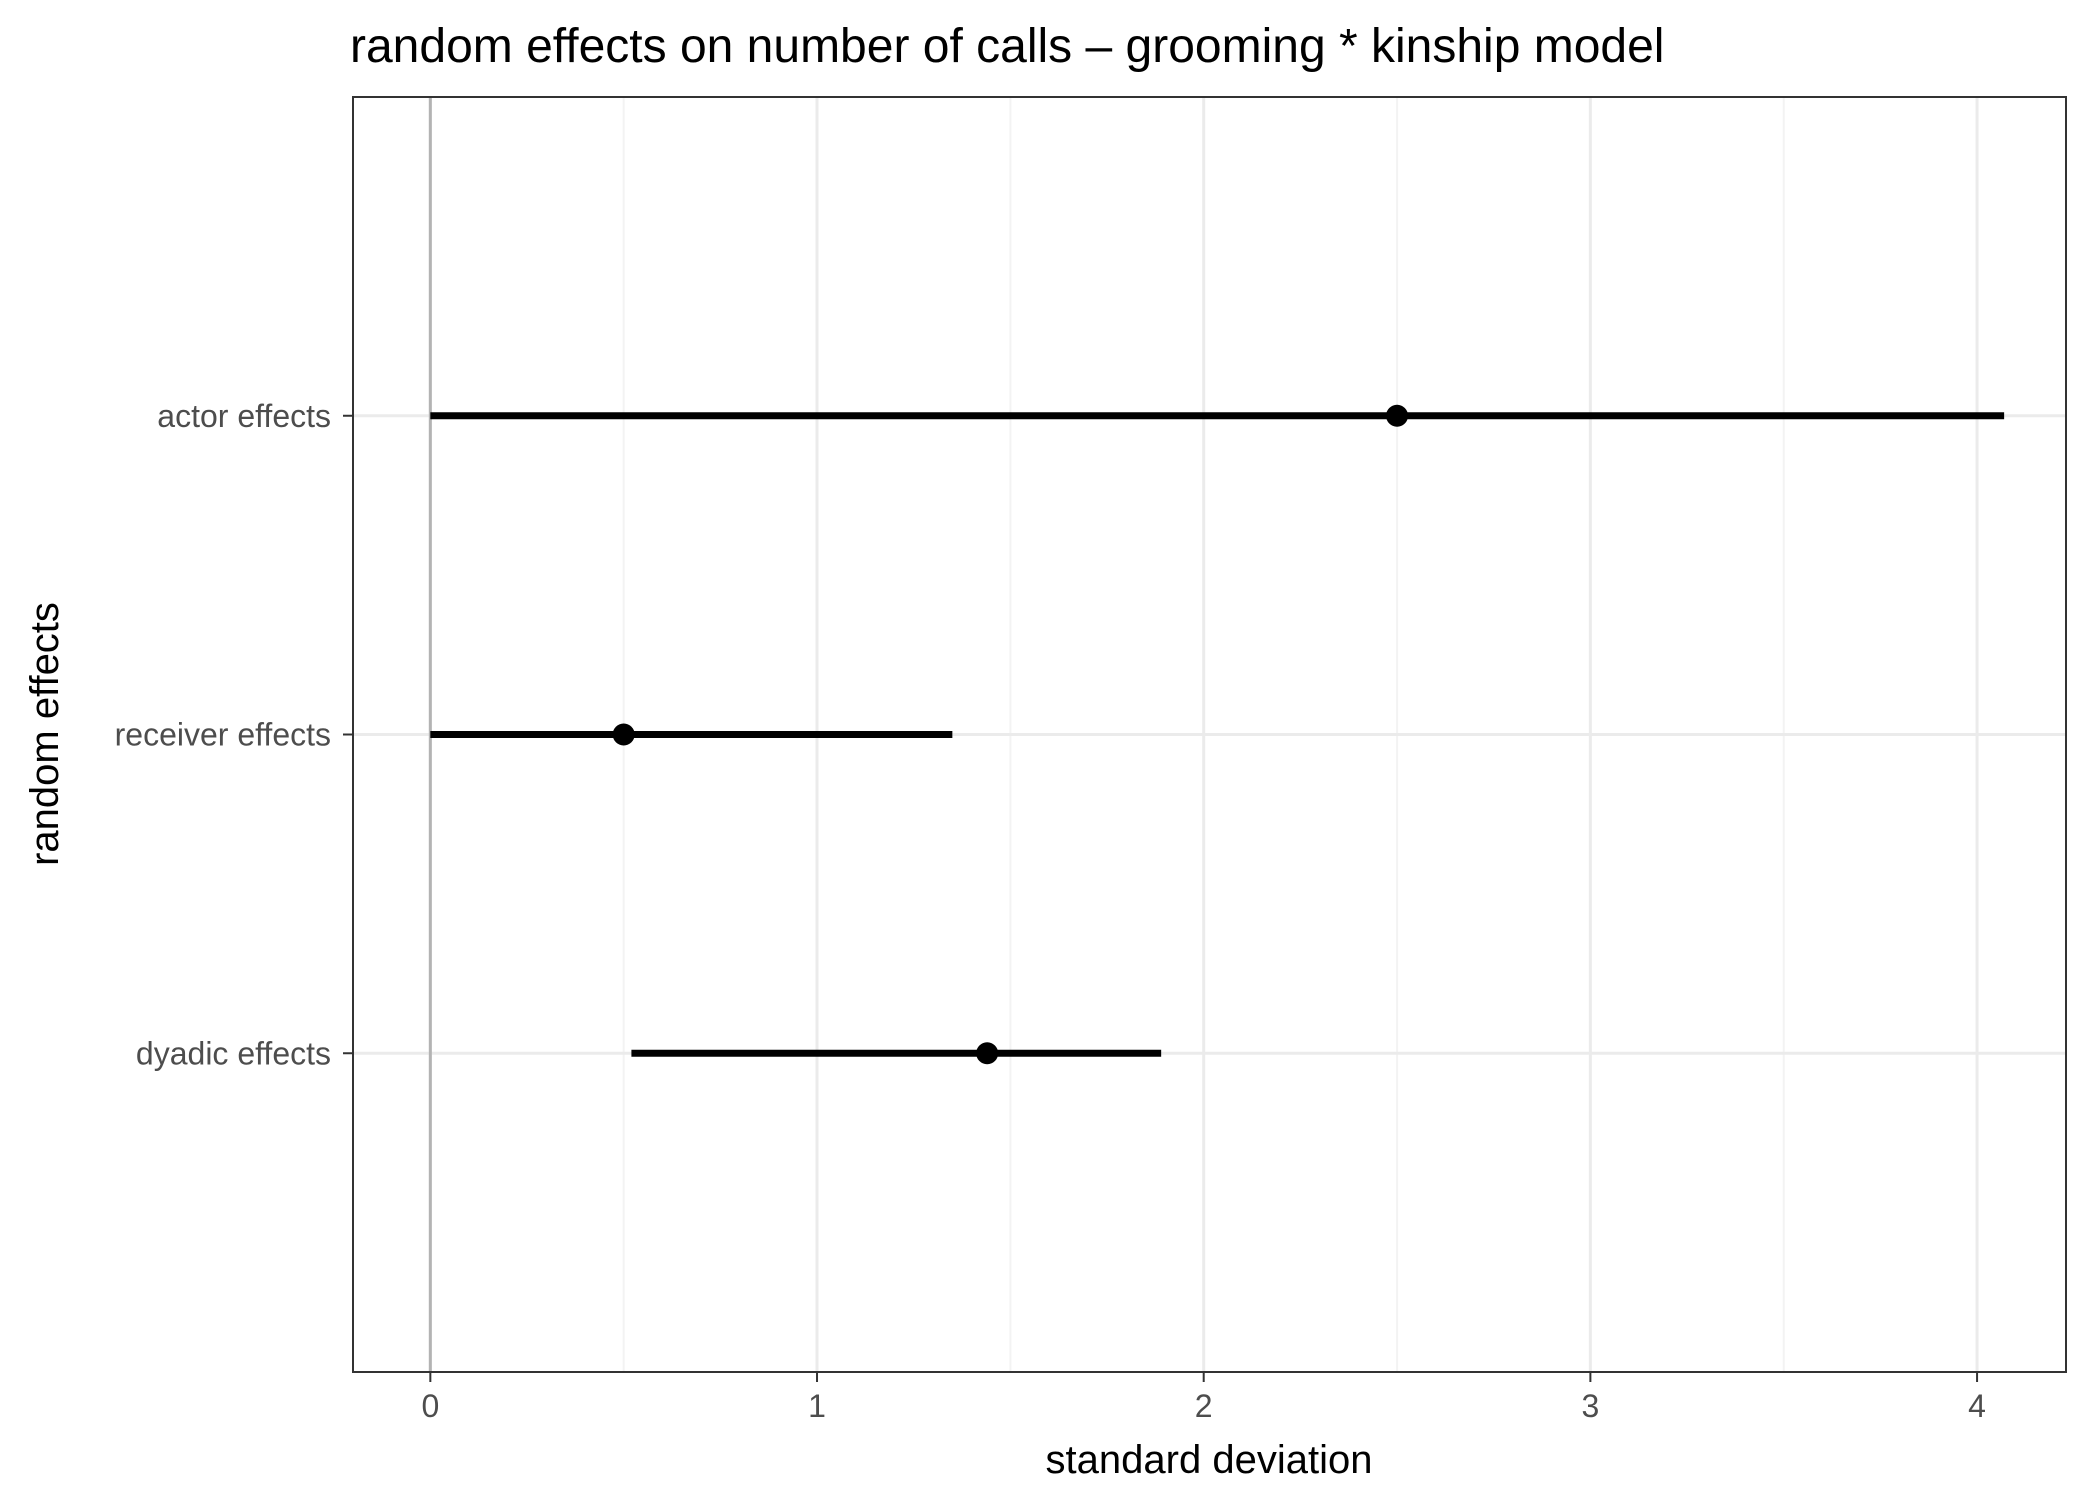 This screenshot has width=2100, height=1500. I want to click on y-tick-label: dyadic effects, so click(233, 1053).